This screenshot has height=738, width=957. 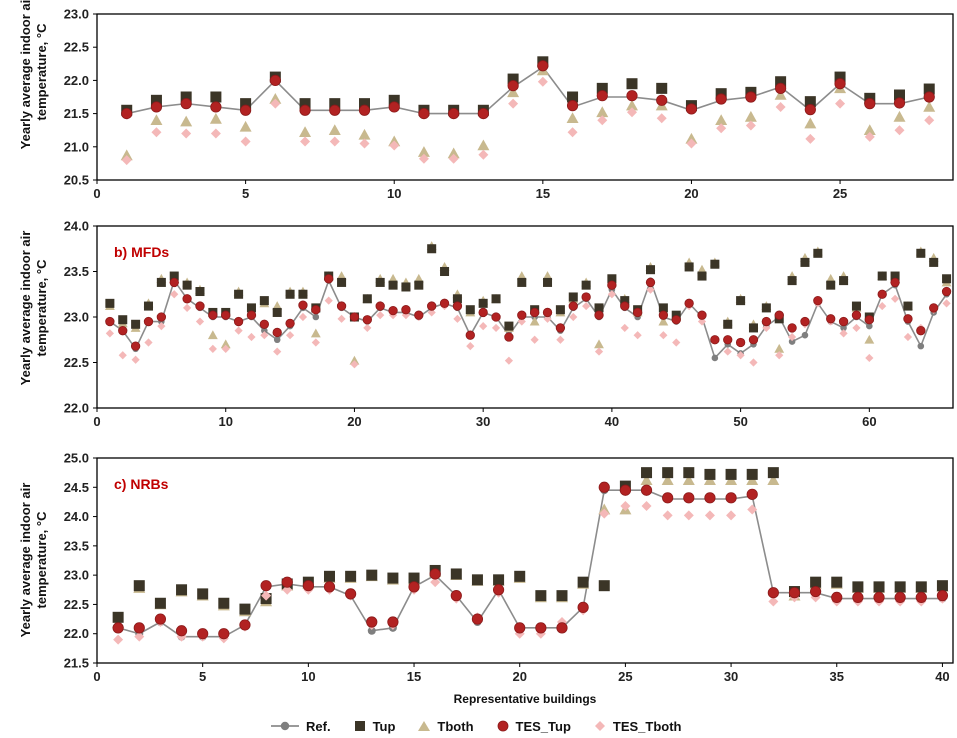 What do you see at coordinates (96, 421) in the screenshot?
I see `x-tick-label: 0` at bounding box center [96, 421].